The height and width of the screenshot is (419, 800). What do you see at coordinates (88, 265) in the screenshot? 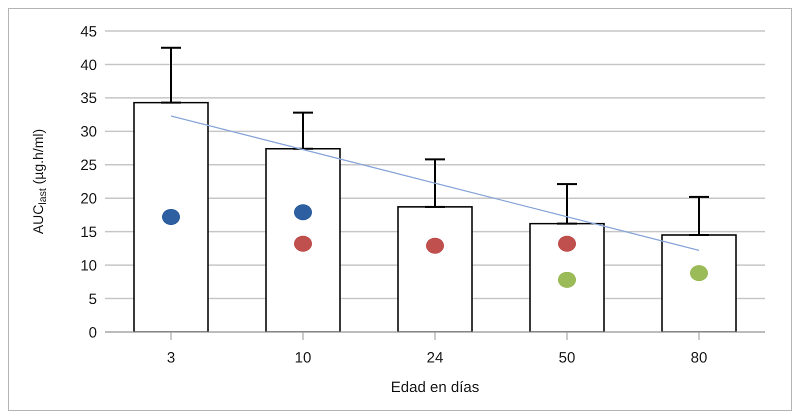
I see `y-tick-label: 10` at bounding box center [88, 265].